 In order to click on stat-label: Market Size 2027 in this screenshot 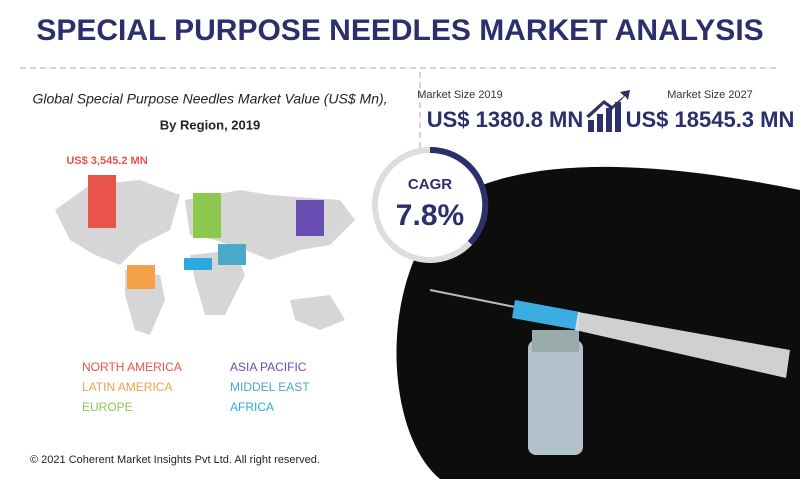, I will do `click(710, 95)`.